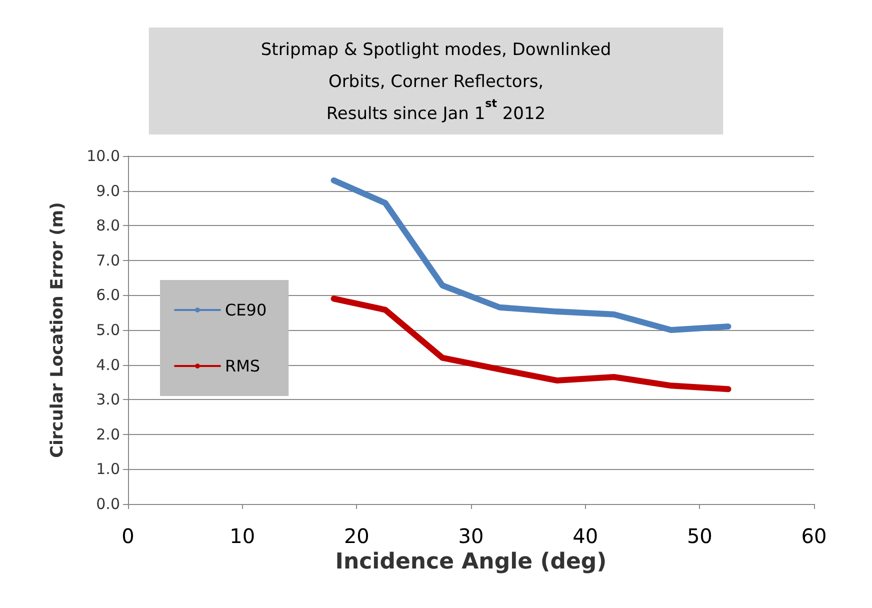 The image size is (872, 608). Describe the element at coordinates (58, 330) in the screenshot. I see `y-axis-title: Circular Location Error (m)` at that location.